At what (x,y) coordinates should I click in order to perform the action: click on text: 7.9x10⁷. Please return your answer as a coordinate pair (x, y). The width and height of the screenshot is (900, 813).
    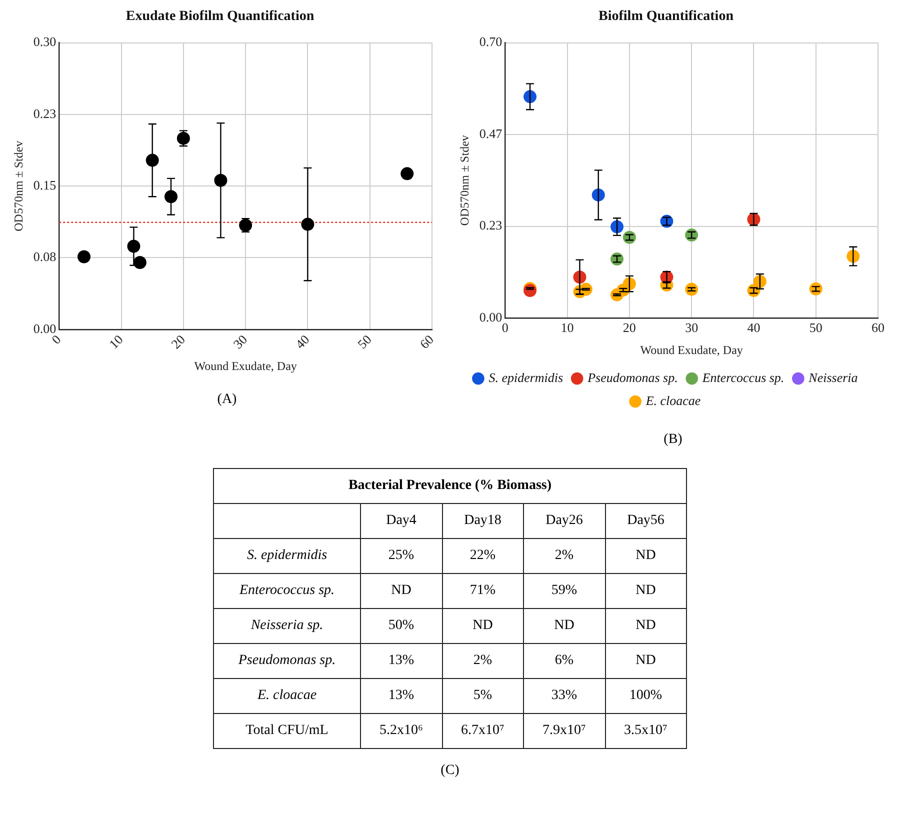
    Looking at the image, I should click on (564, 730).